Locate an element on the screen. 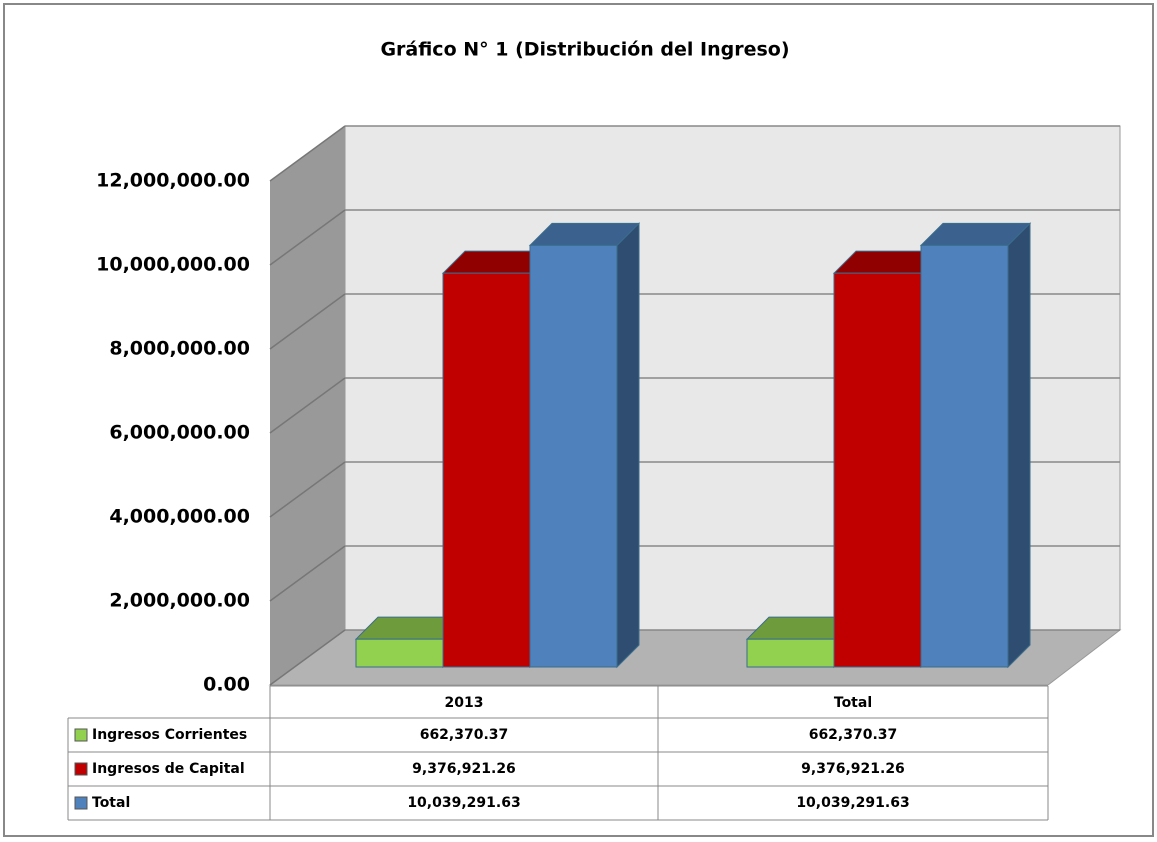 This screenshot has height=842, width=1157. y-tick-label: 10,000,000.00 is located at coordinates (173, 265).